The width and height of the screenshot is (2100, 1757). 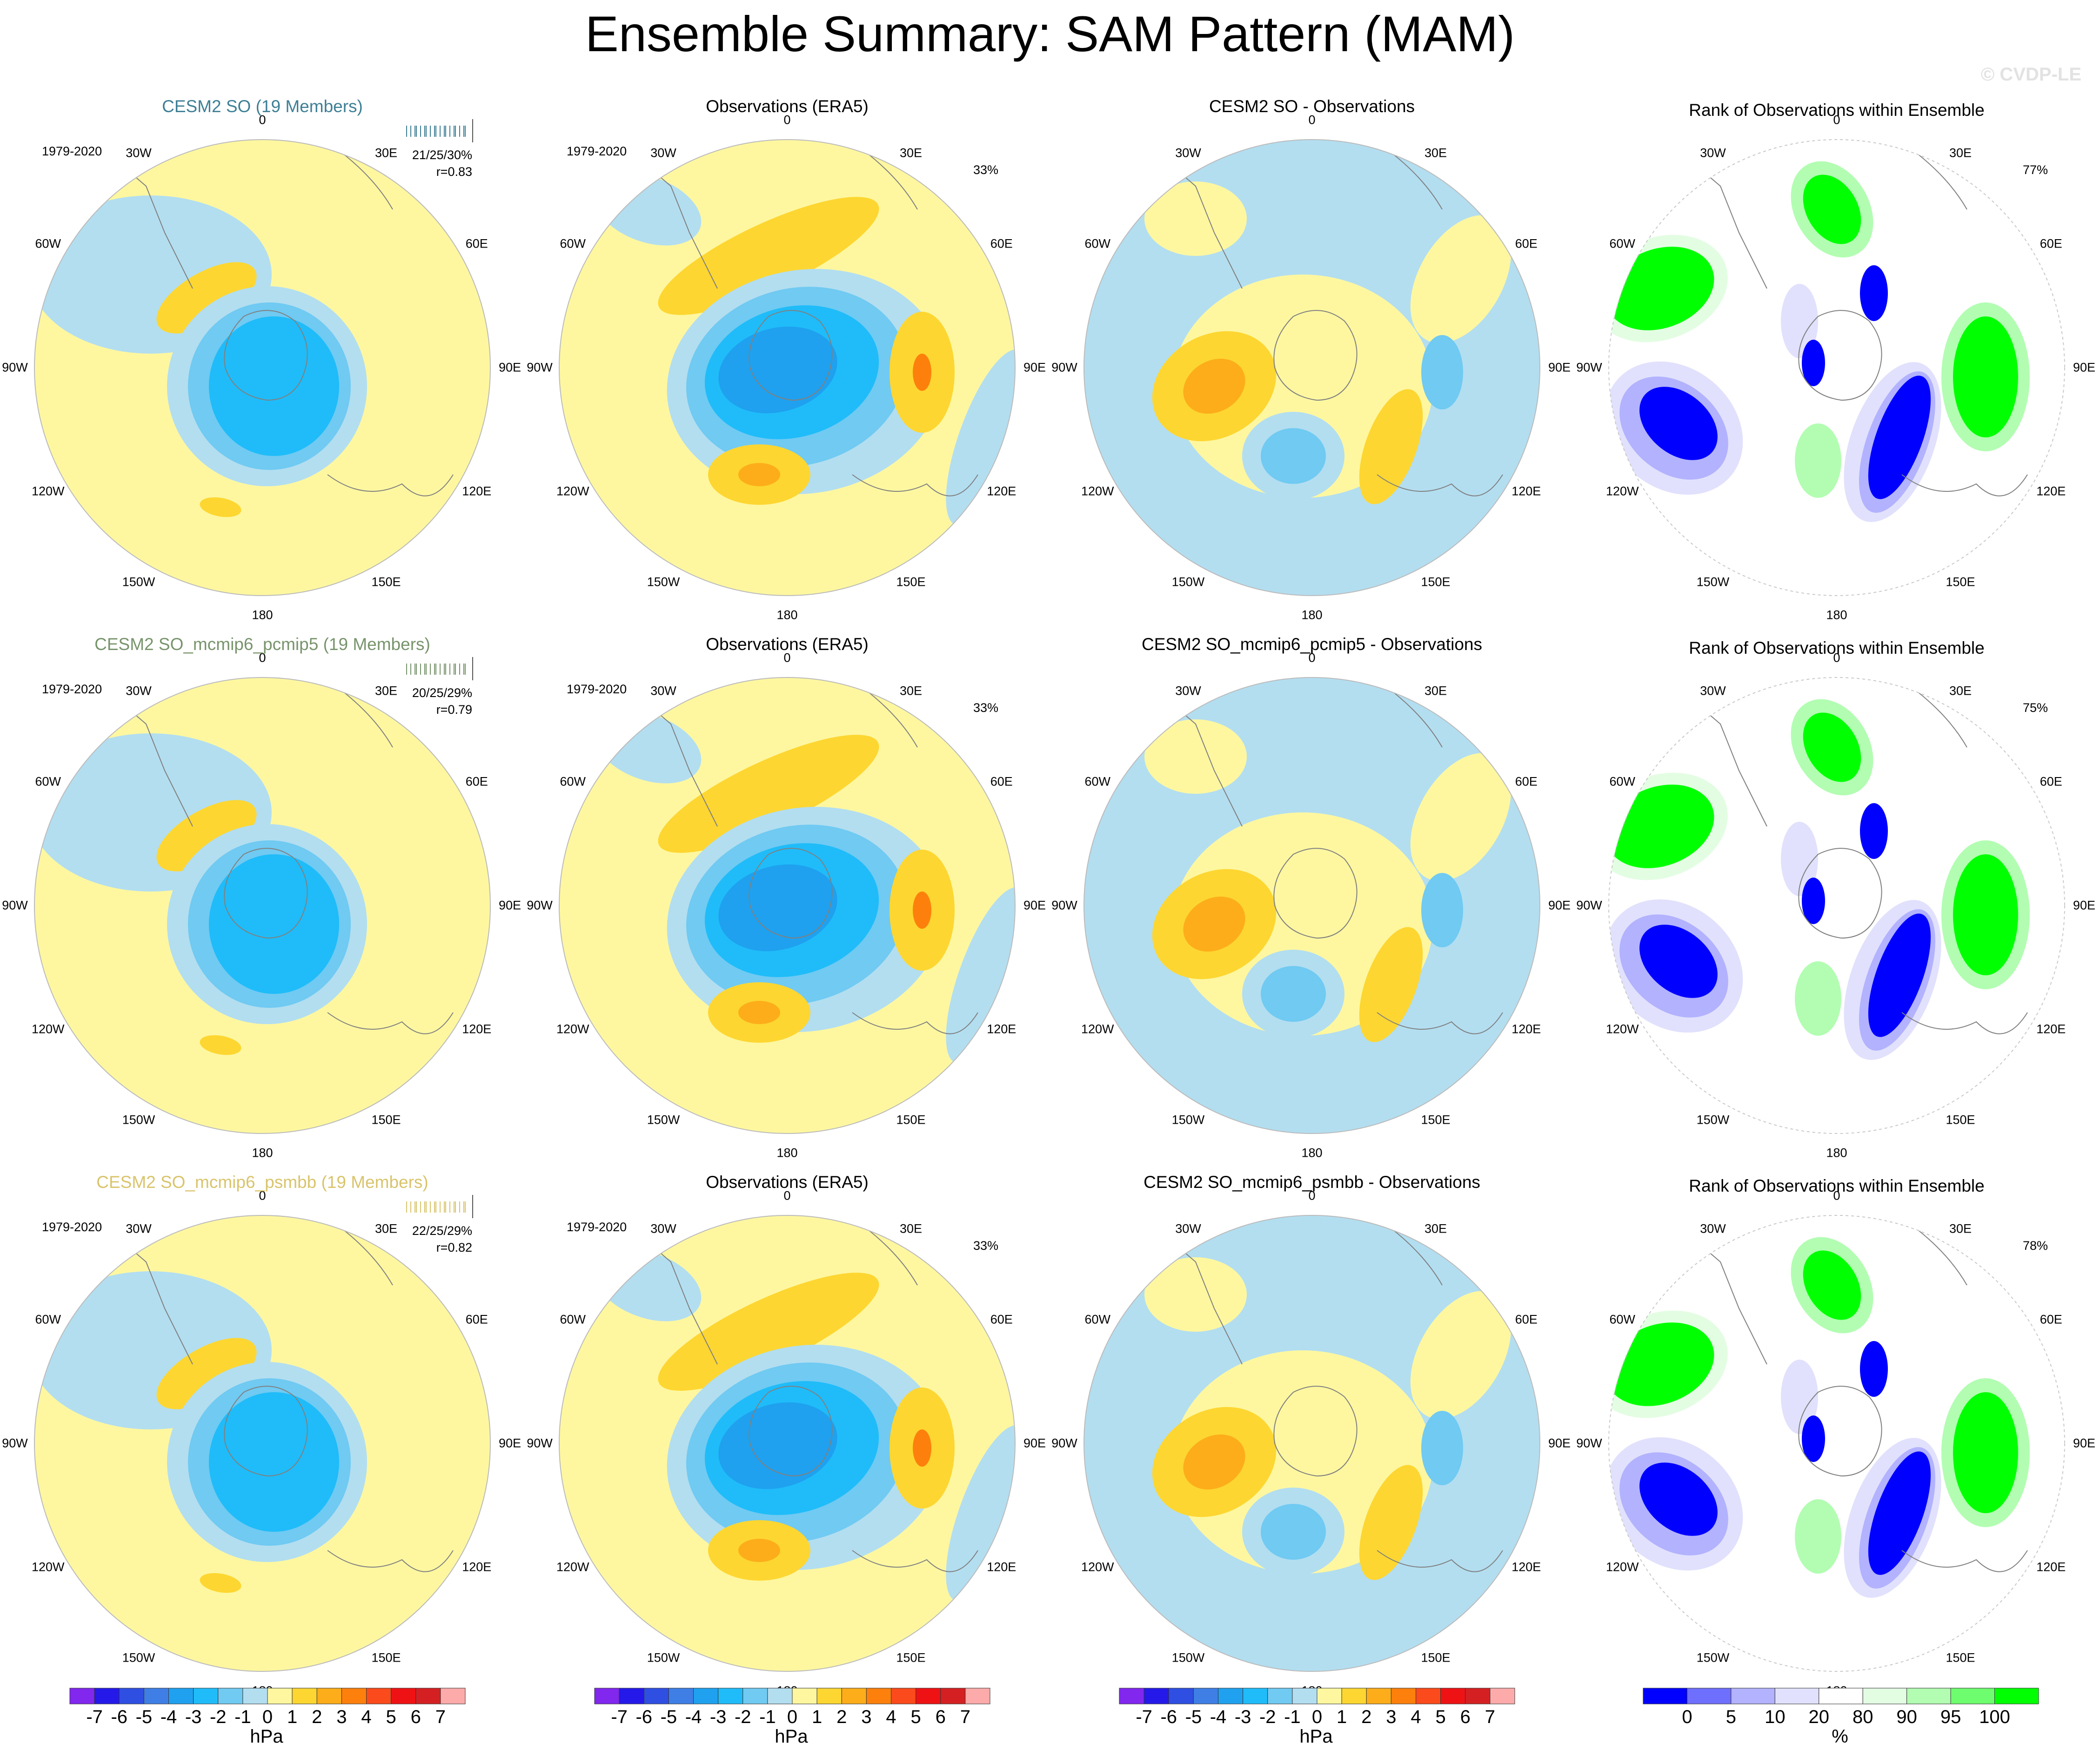 What do you see at coordinates (194, 1717) in the screenshot?
I see `hpa-colorbar-tick: -3` at bounding box center [194, 1717].